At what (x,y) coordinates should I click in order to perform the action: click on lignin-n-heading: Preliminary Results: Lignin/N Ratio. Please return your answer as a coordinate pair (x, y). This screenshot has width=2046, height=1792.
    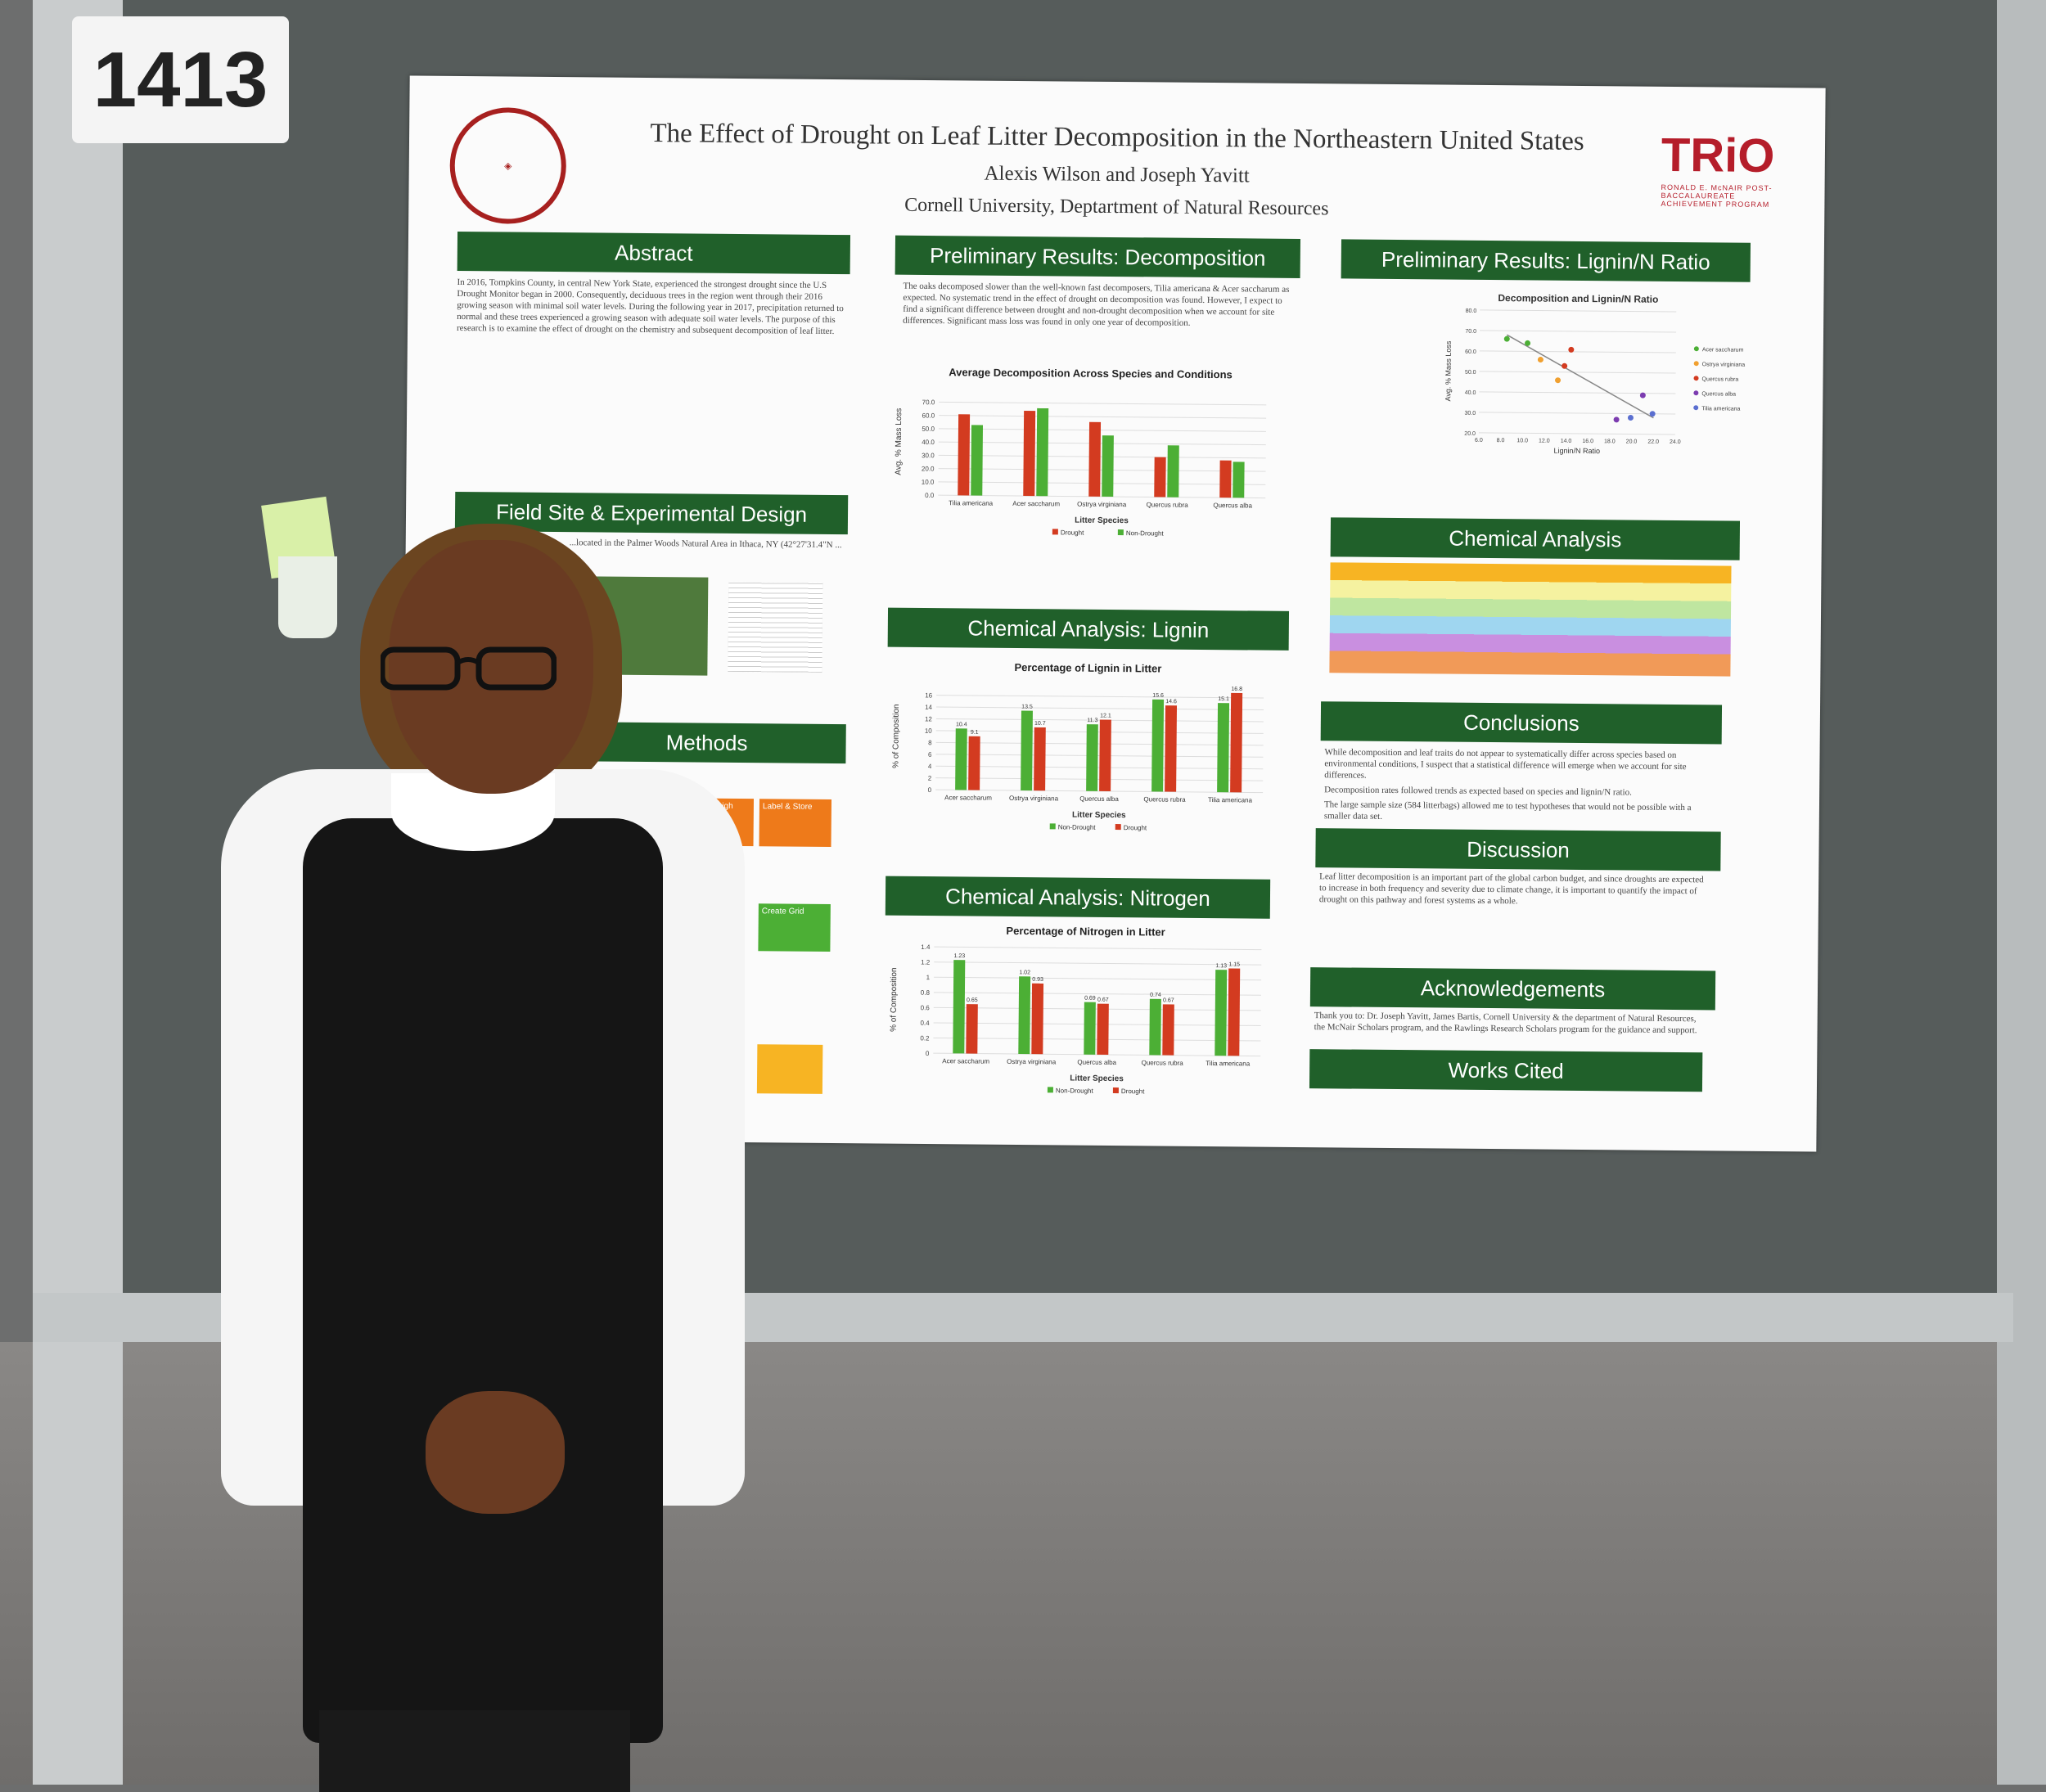
    Looking at the image, I should click on (1546, 260).